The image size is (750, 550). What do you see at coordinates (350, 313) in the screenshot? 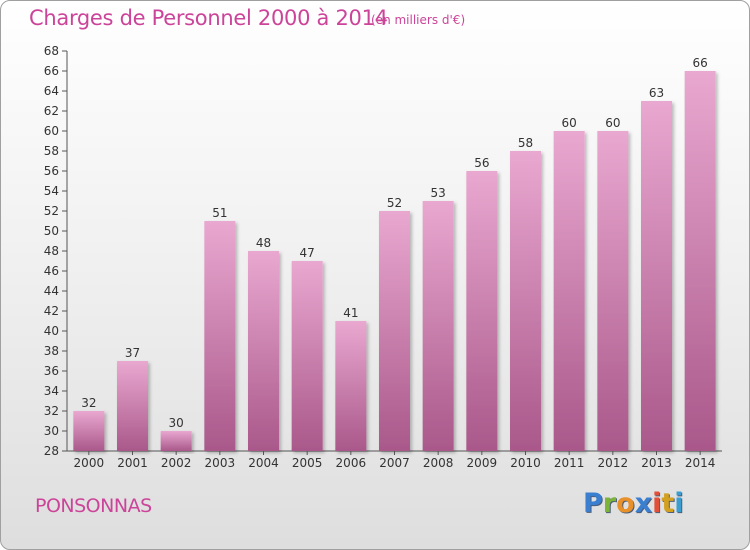
I see `data-label: 41` at bounding box center [350, 313].